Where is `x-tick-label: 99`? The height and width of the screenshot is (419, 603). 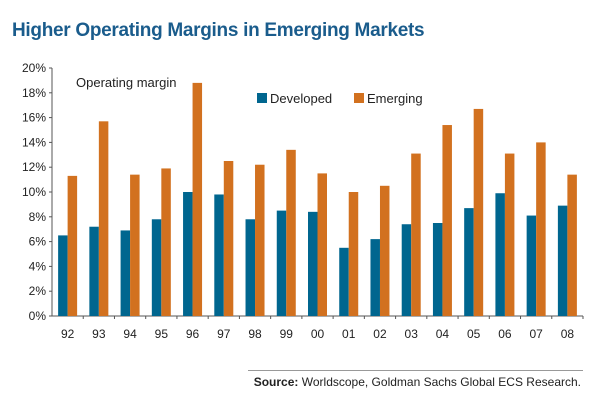 x-tick-label: 99 is located at coordinates (287, 334).